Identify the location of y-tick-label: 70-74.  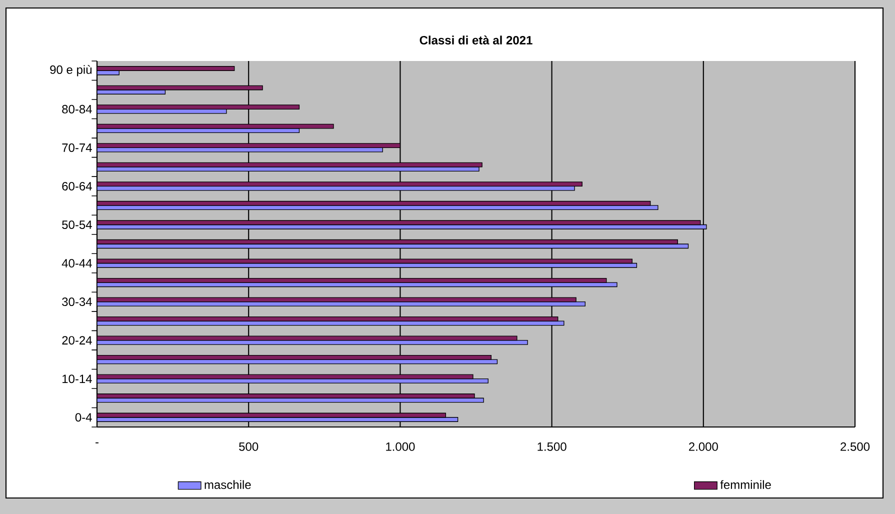
(77, 147).